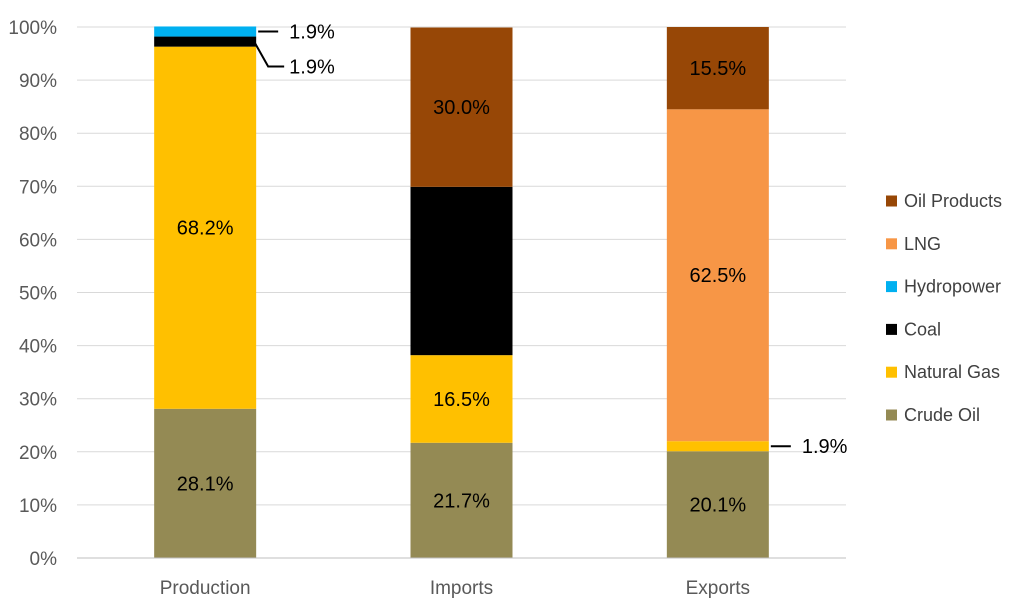  I want to click on bar-segment-hydropower, so click(205, 31).